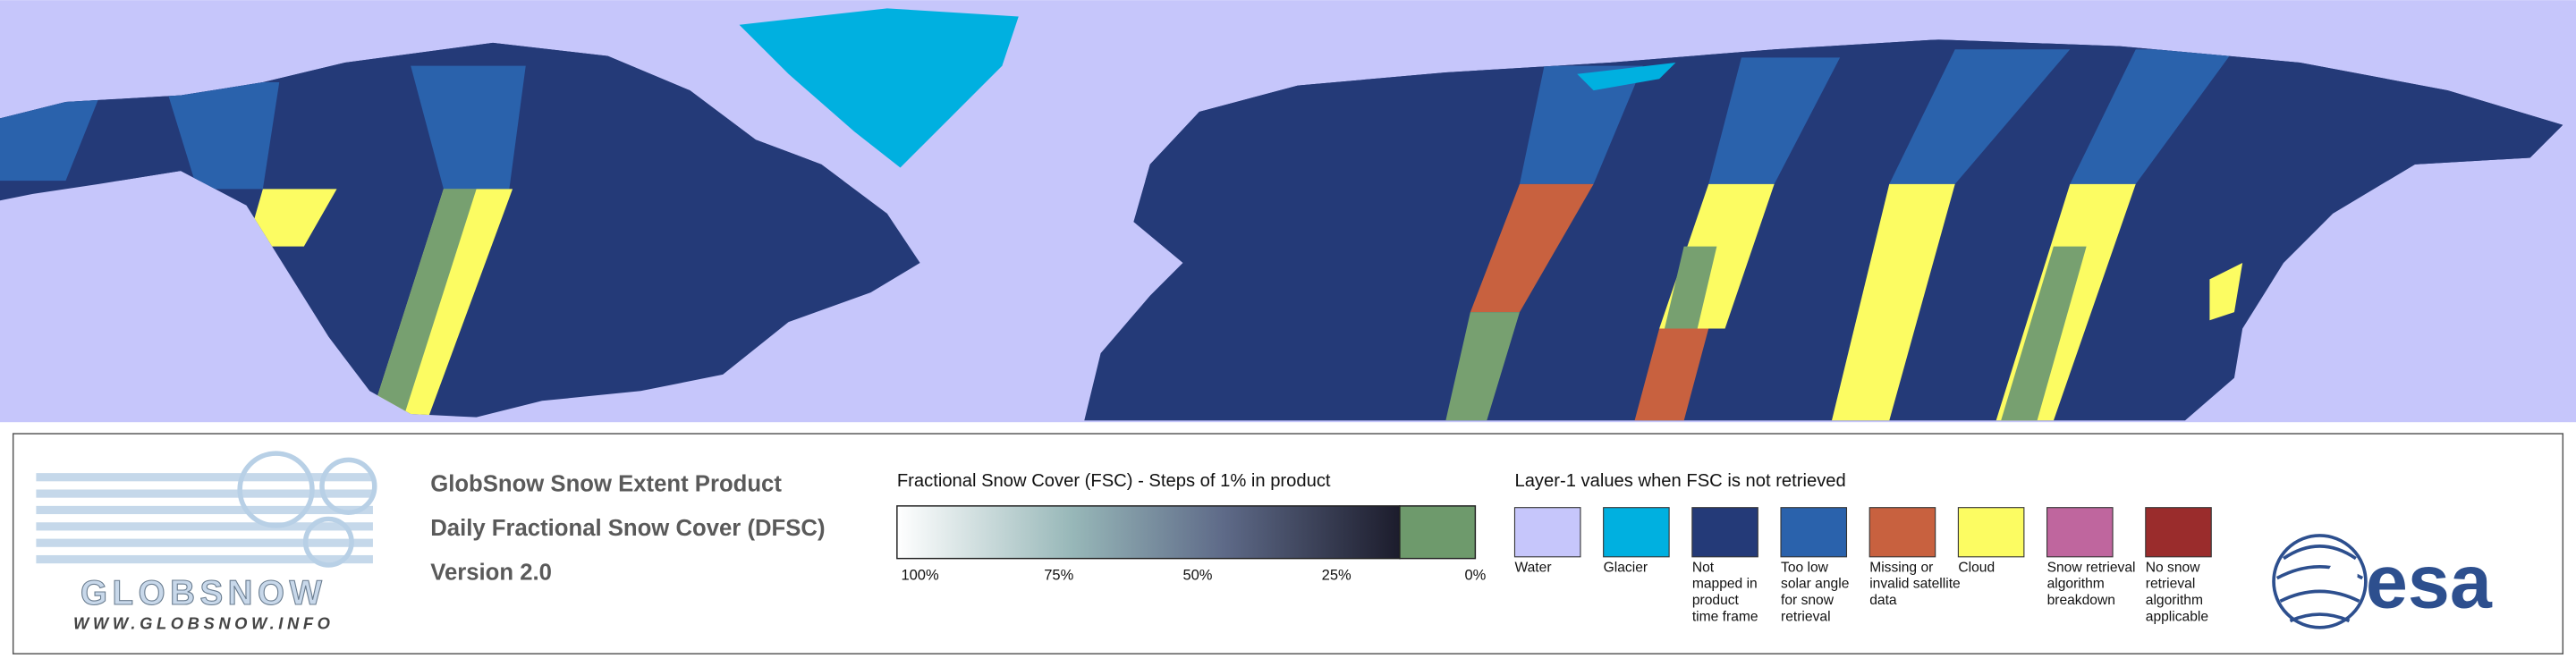  What do you see at coordinates (1883, 601) in the screenshot?
I see `legend-label: data` at bounding box center [1883, 601].